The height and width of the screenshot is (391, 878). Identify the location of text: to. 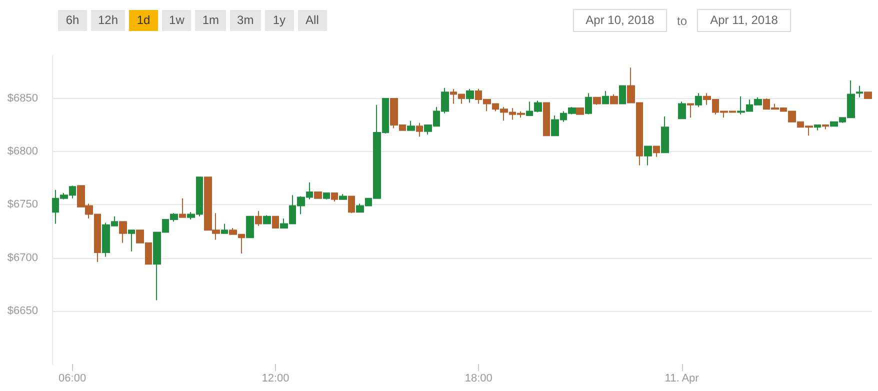
(682, 21).